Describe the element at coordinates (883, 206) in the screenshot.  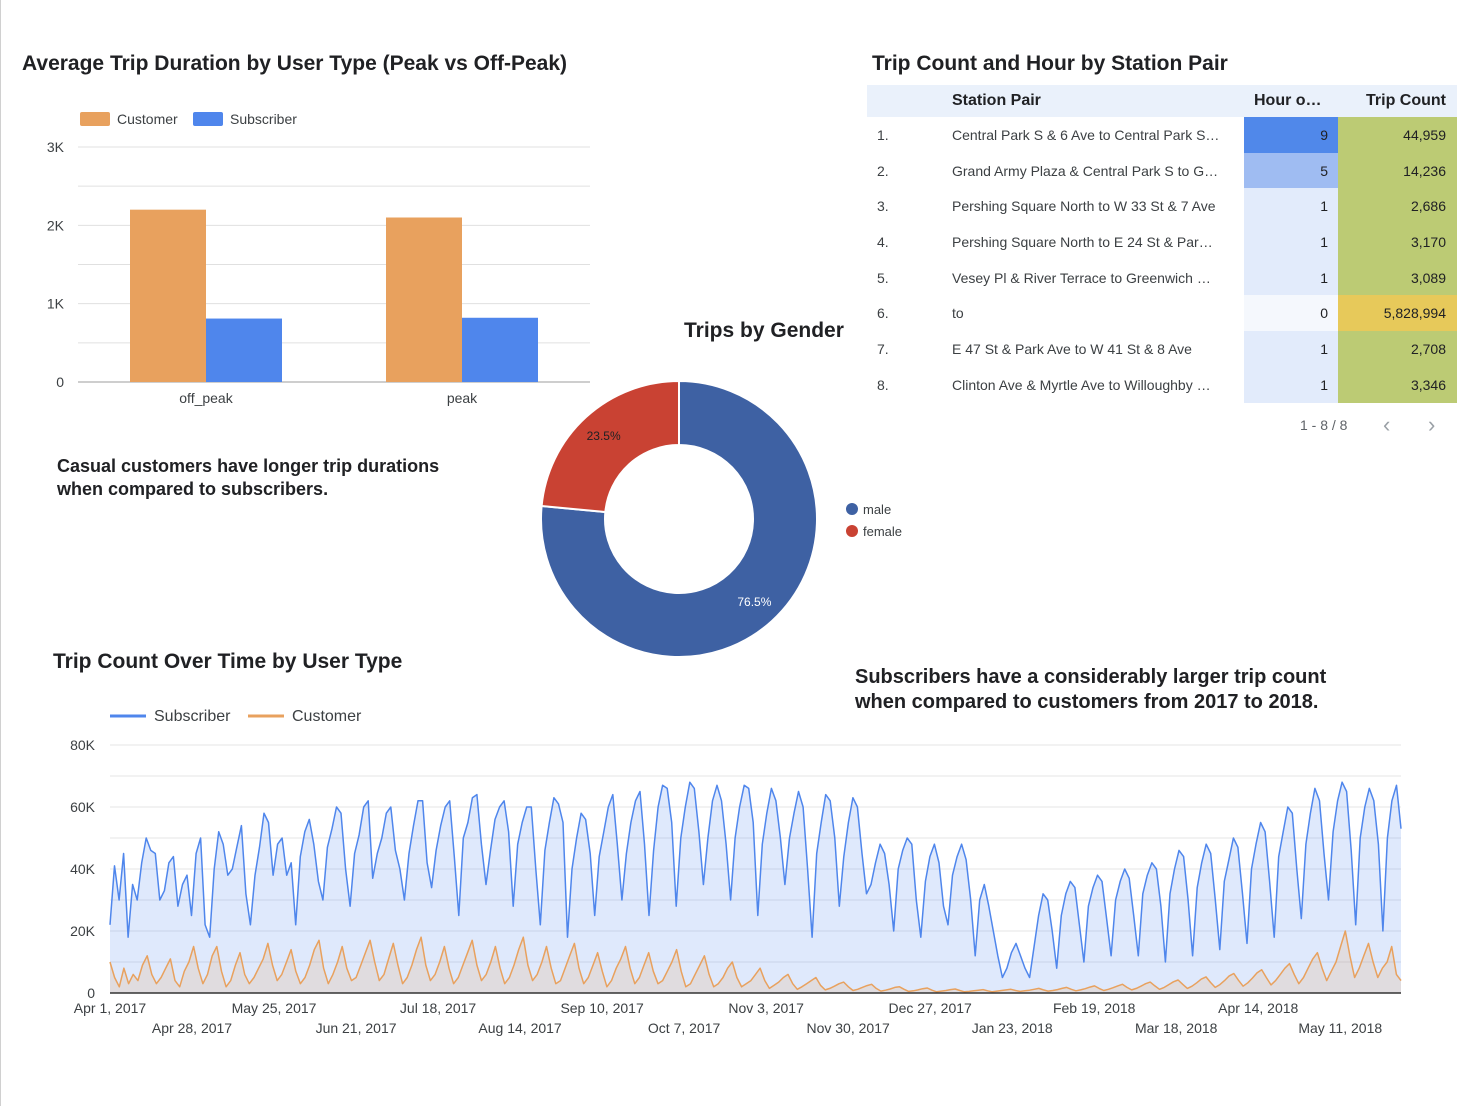
I see `row-number: 3.` at that location.